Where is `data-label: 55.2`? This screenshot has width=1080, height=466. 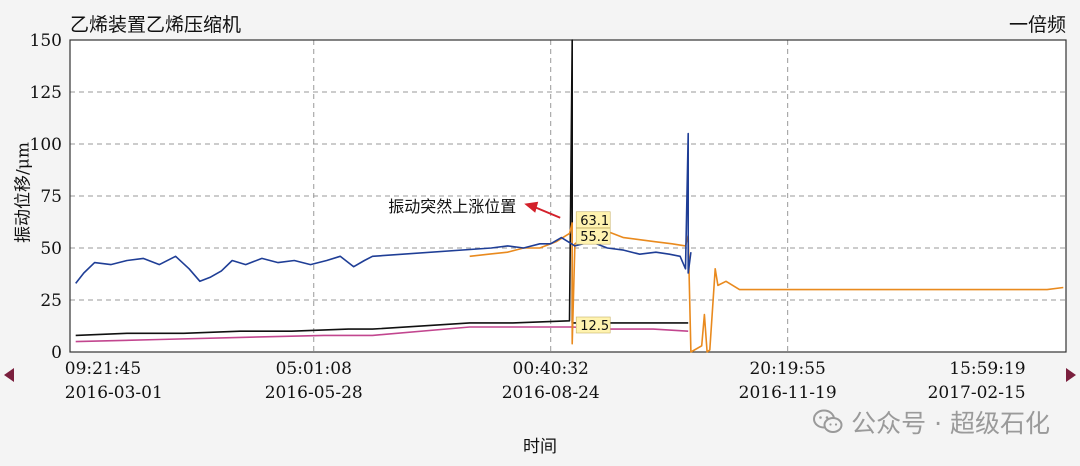
data-label: 55.2 is located at coordinates (594, 237).